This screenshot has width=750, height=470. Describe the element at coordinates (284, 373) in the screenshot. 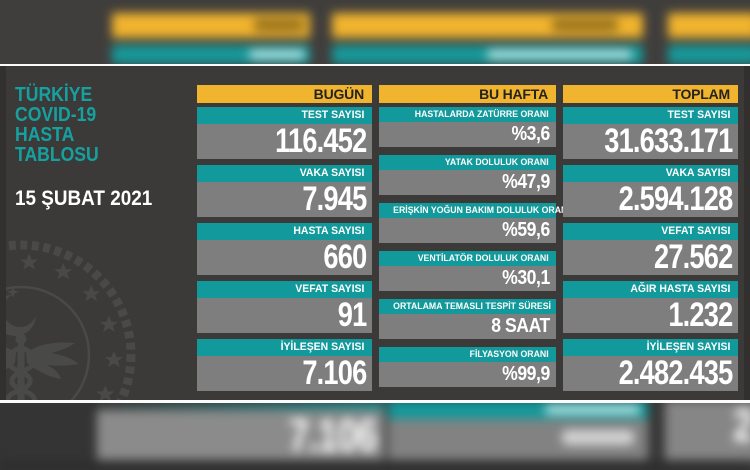

I see `stat-value-bar: 7.106` at that location.